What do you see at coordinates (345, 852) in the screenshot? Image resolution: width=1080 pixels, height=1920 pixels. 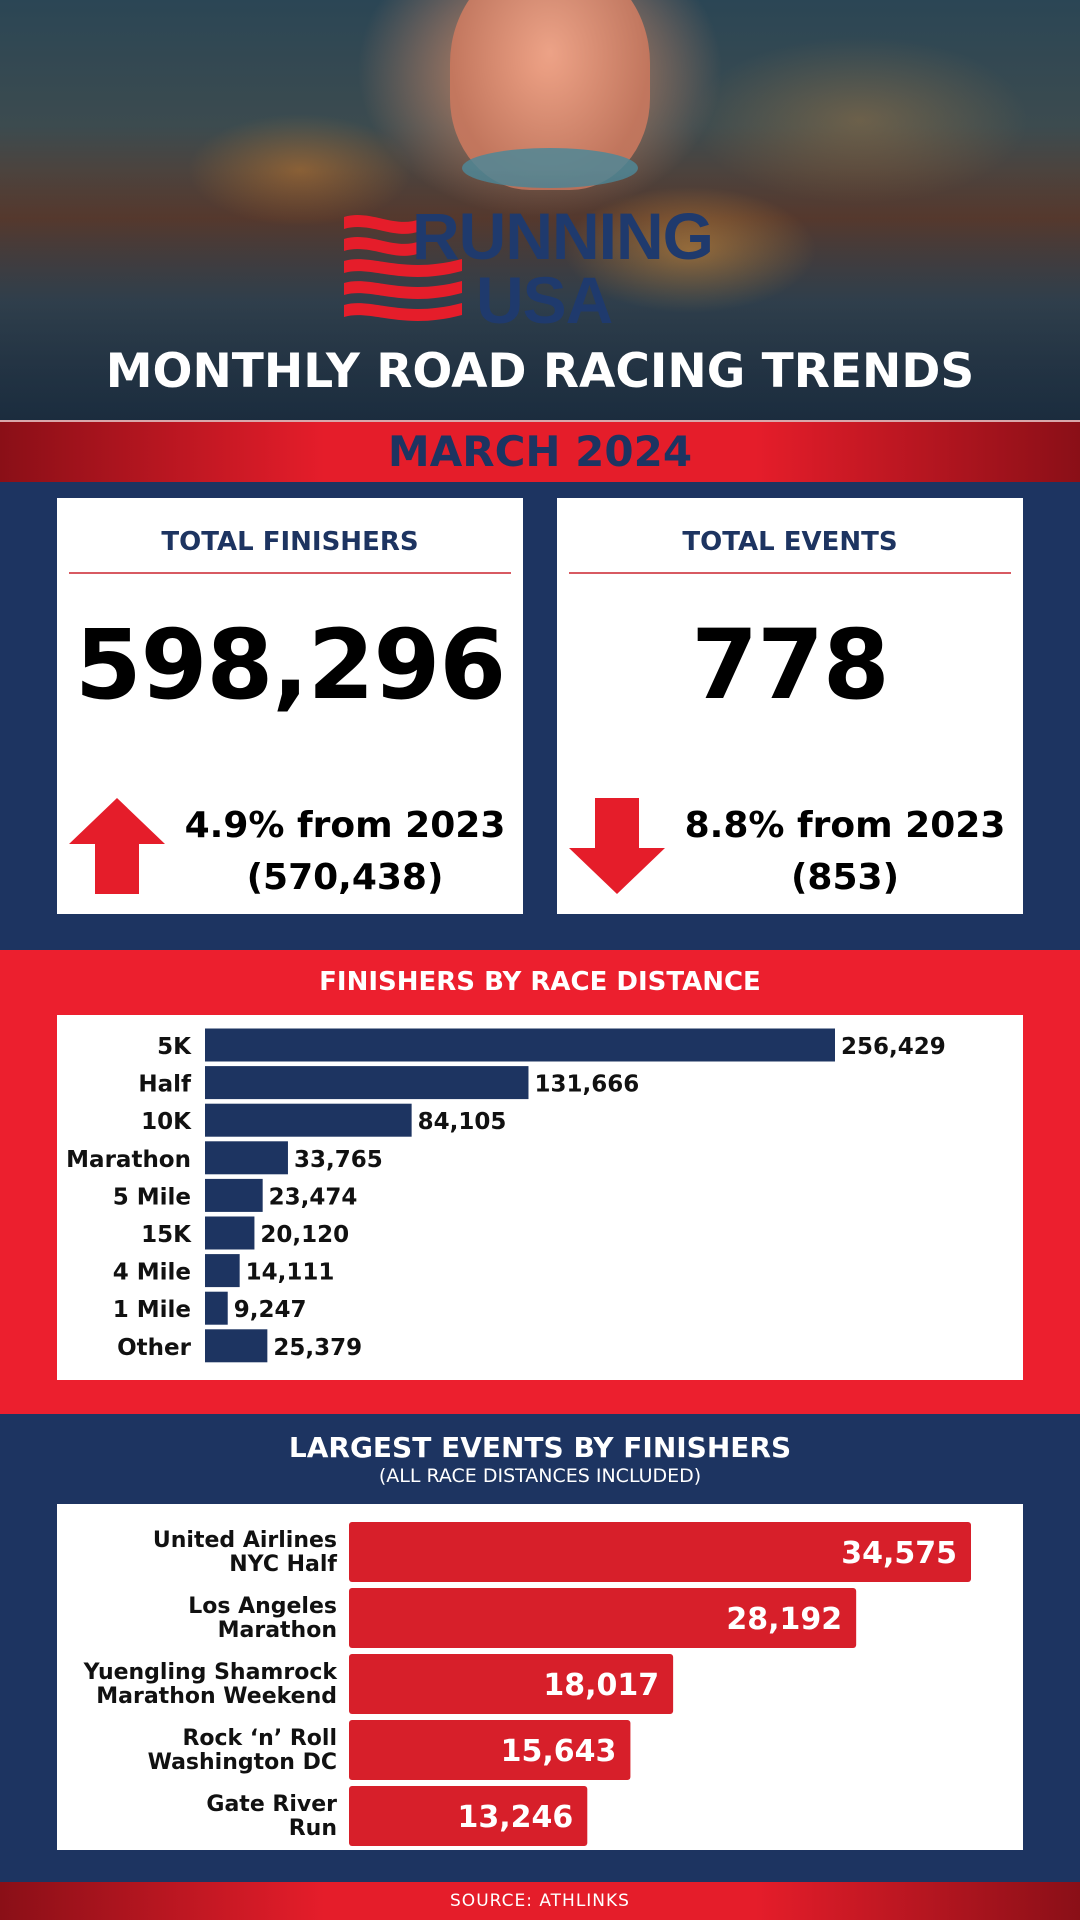 I see `finishers-change: 4.9% from 2023 (570,438)` at bounding box center [345, 852].